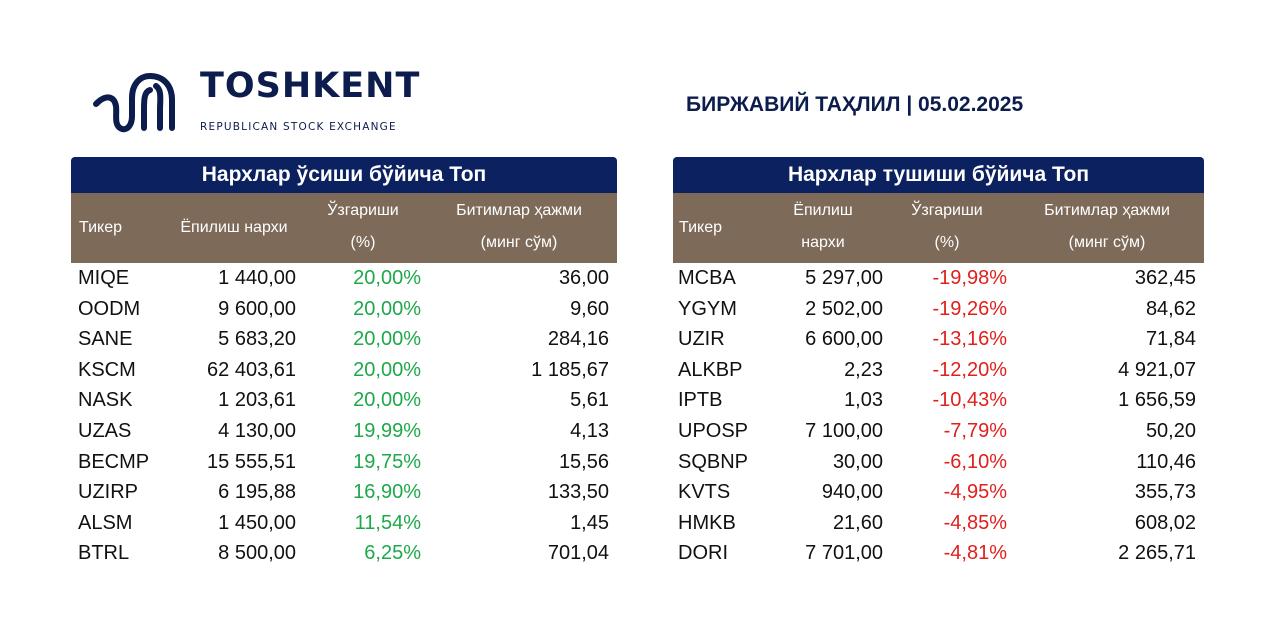  Describe the element at coordinates (975, 522) in the screenshot. I see `change: -4,85%` at that location.